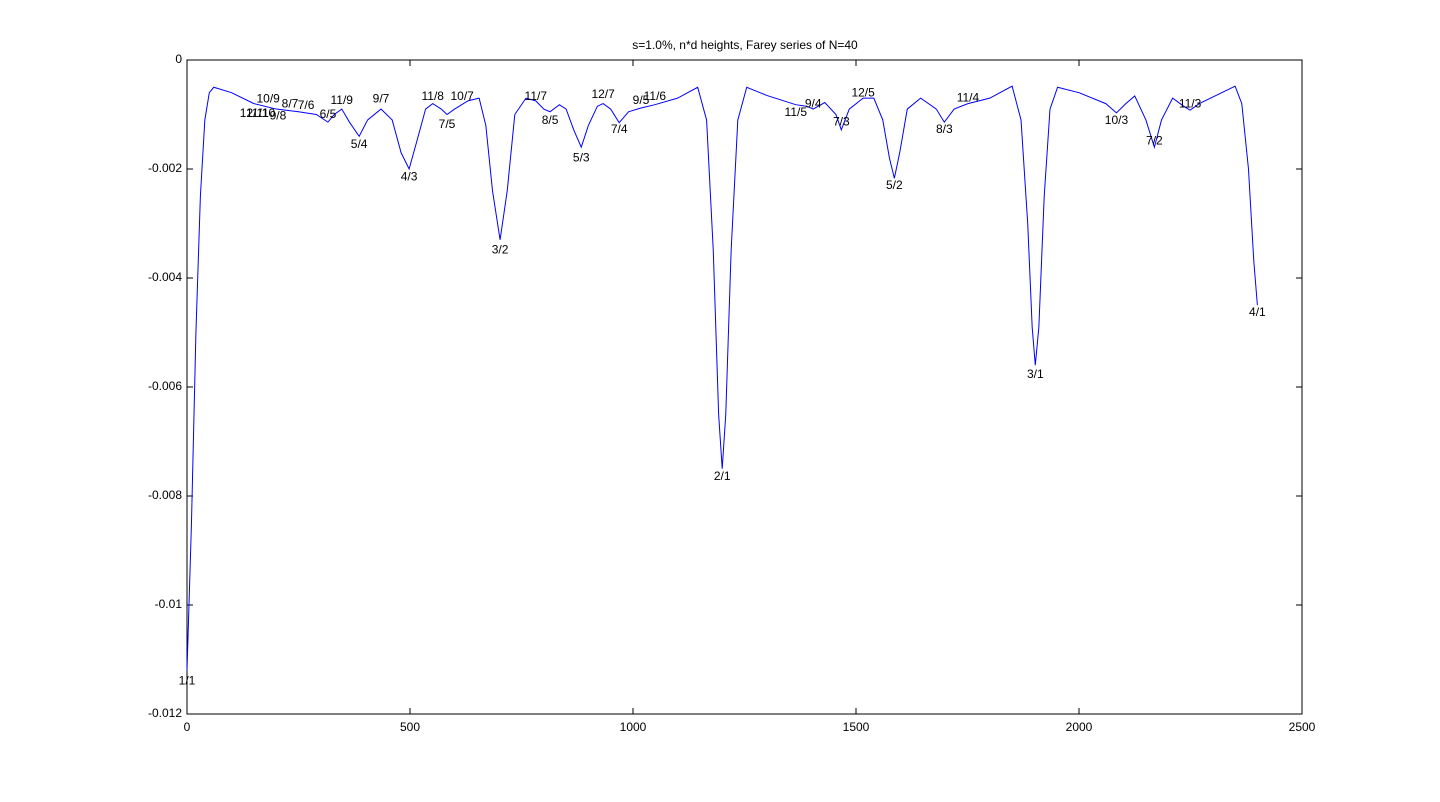 The image size is (1440, 802). Describe the element at coordinates (619, 129) in the screenshot. I see `annotation: 7/4` at that location.